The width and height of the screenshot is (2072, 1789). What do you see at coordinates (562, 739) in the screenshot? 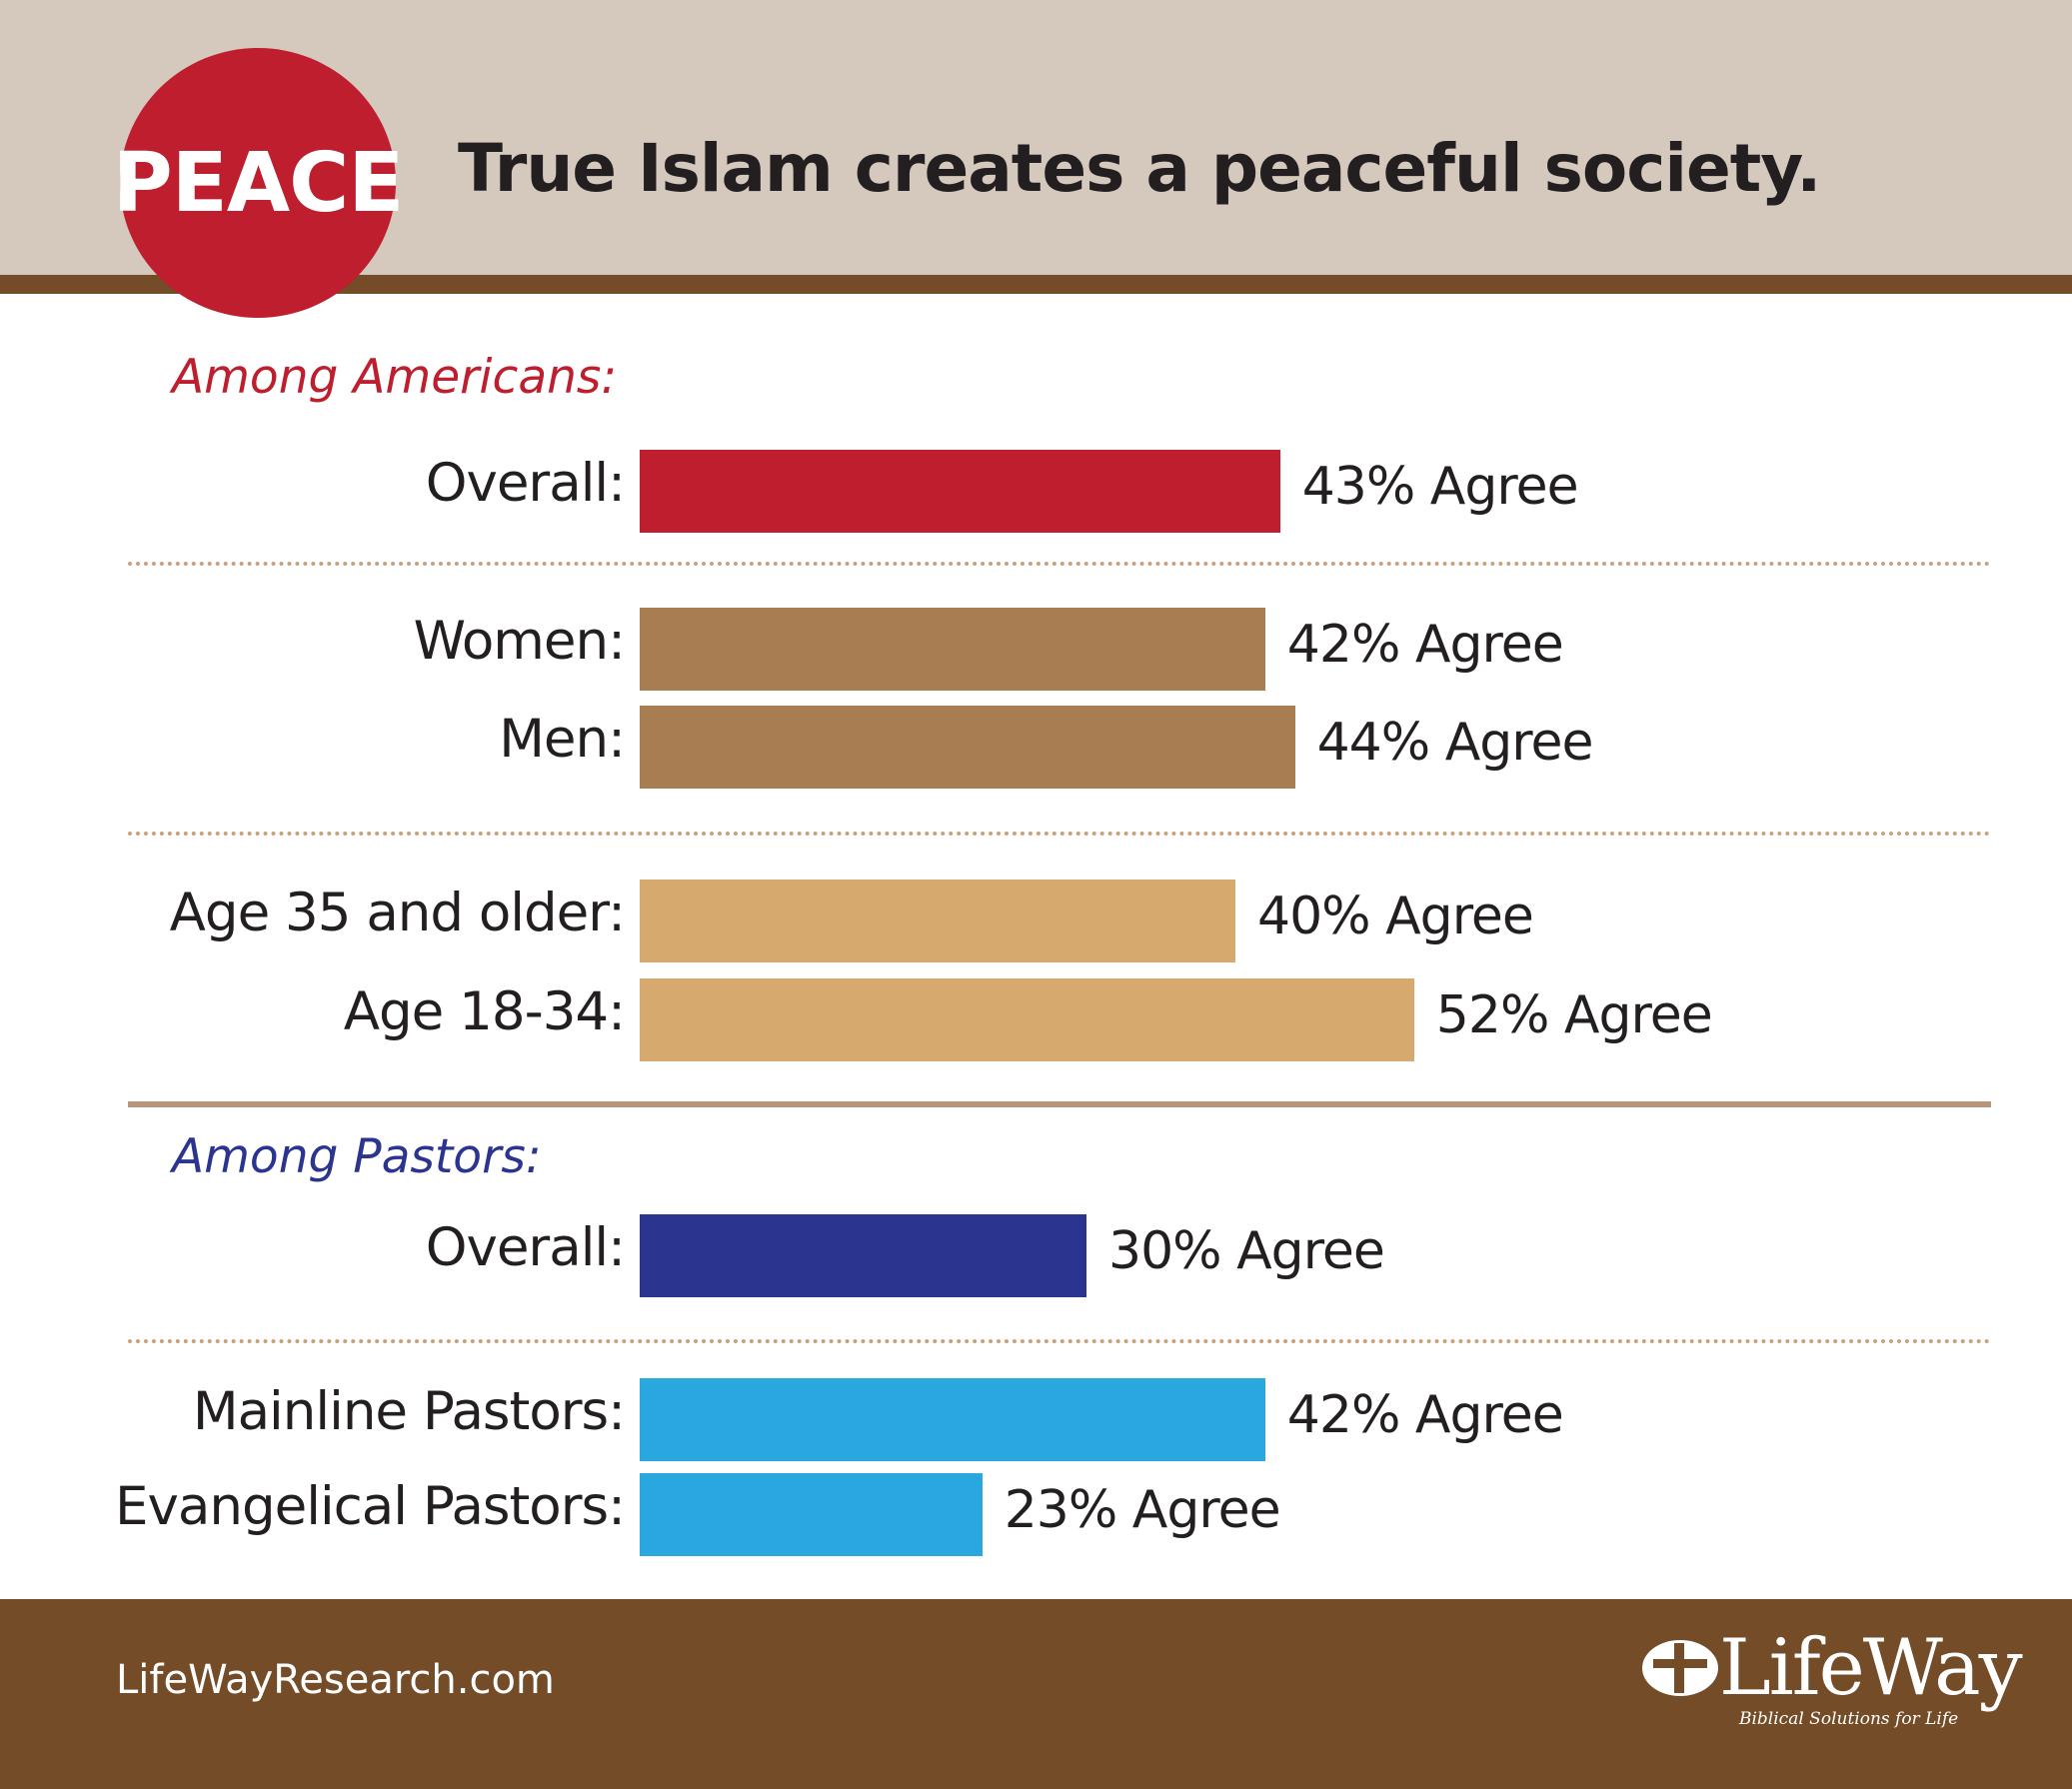
I see `category-label: Men:` at bounding box center [562, 739].